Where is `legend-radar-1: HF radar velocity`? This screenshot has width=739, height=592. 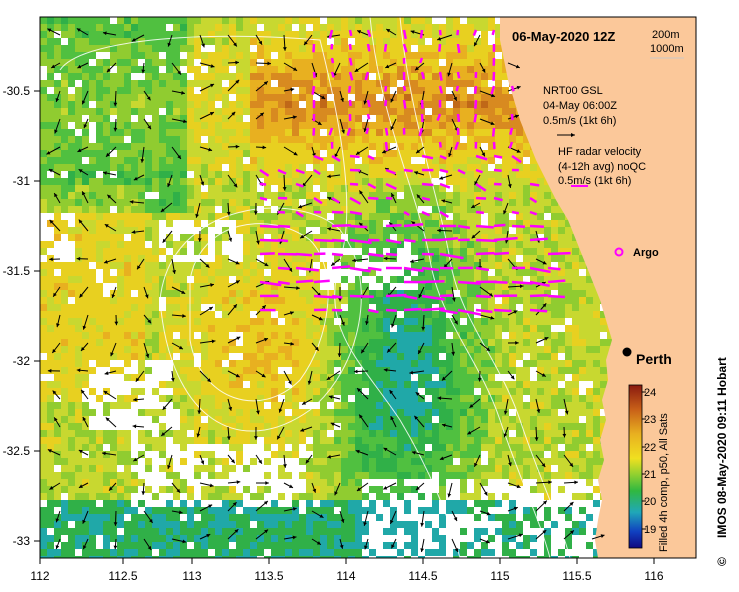
legend-radar-1: HF radar velocity is located at coordinates (600, 152).